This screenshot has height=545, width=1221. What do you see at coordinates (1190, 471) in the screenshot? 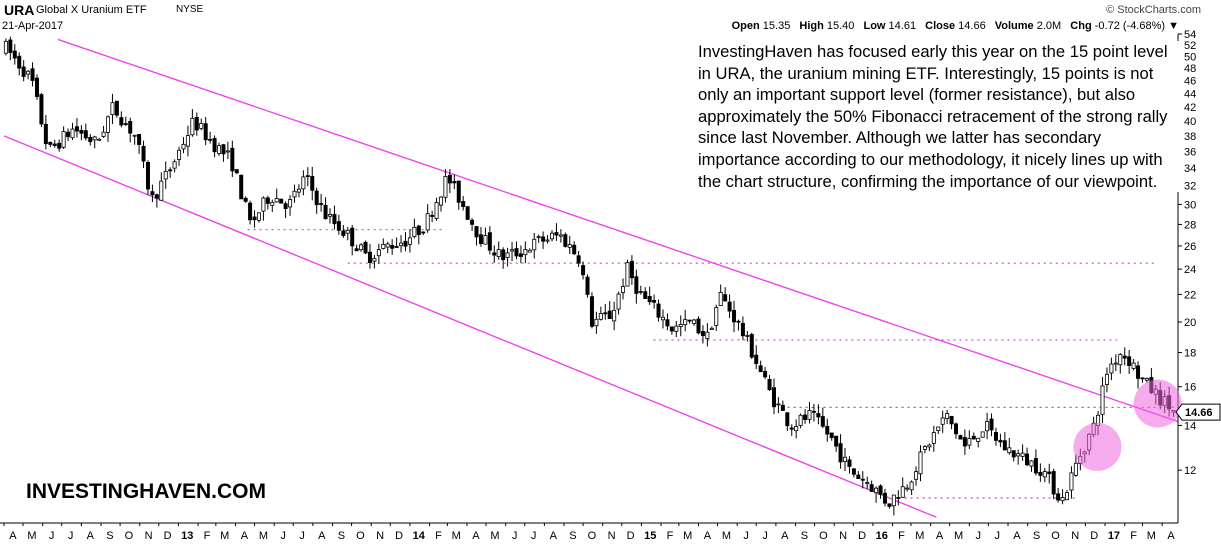
I see `y-tick-label: 12` at bounding box center [1190, 471].